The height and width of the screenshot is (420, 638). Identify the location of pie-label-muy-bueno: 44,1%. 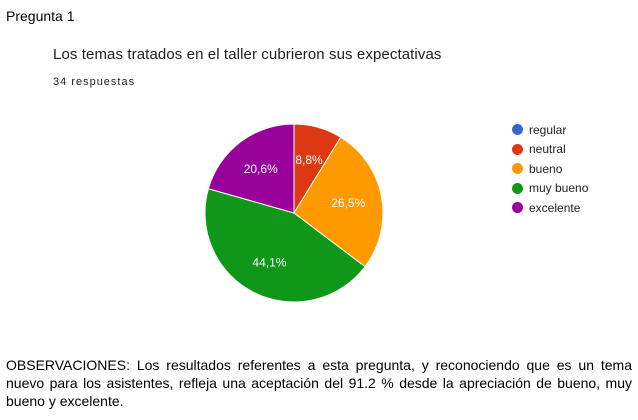
(269, 262).